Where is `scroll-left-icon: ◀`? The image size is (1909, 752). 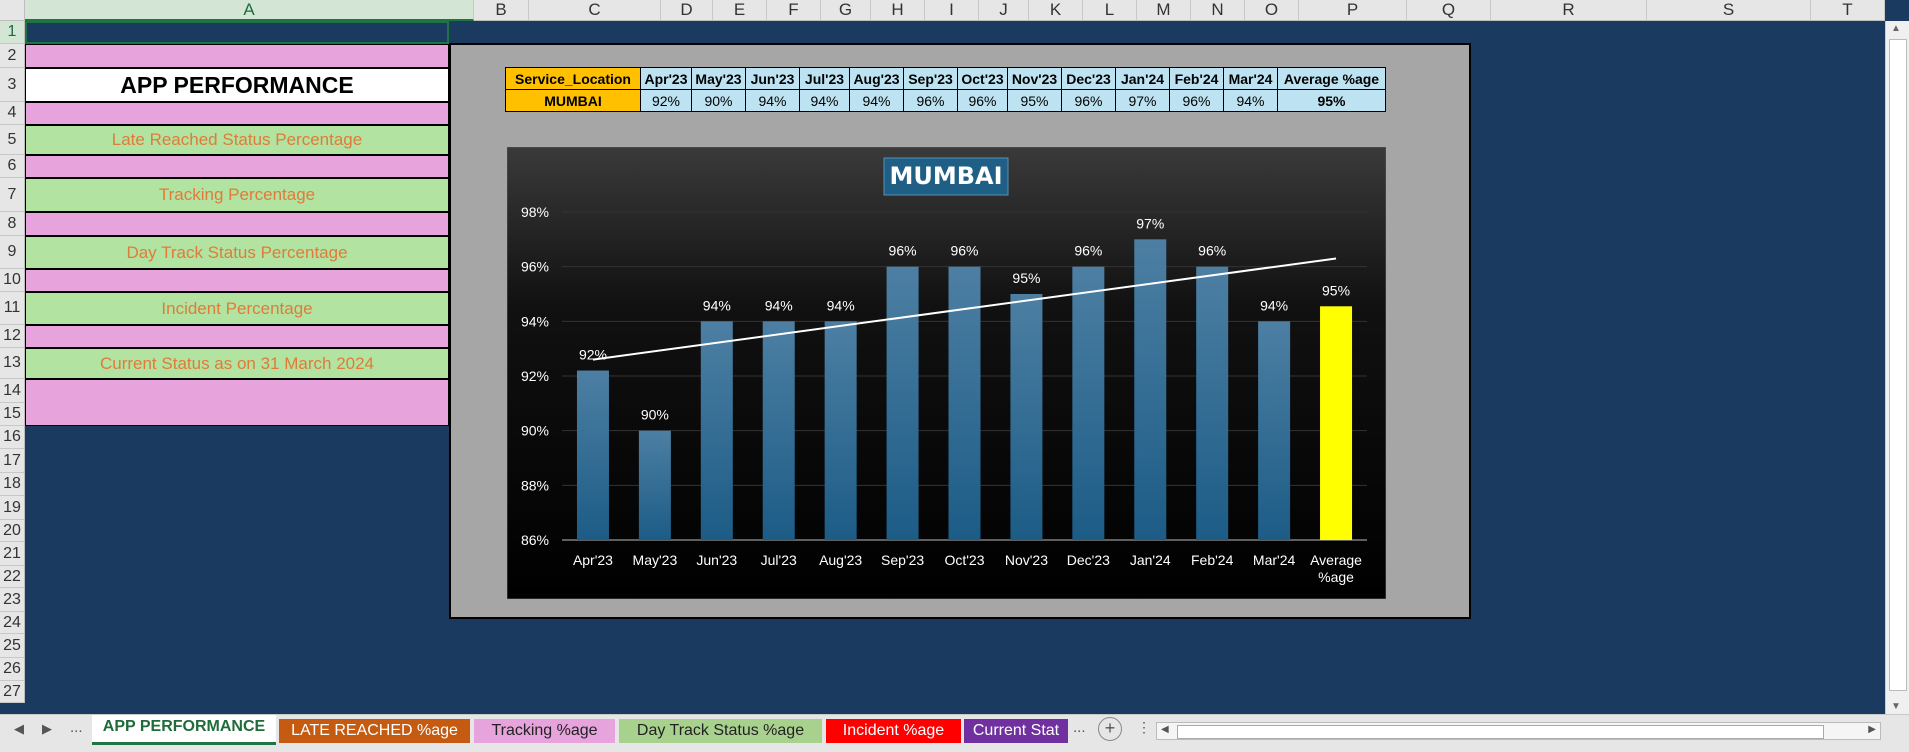
scroll-left-icon: ◀ is located at coordinates (1165, 729).